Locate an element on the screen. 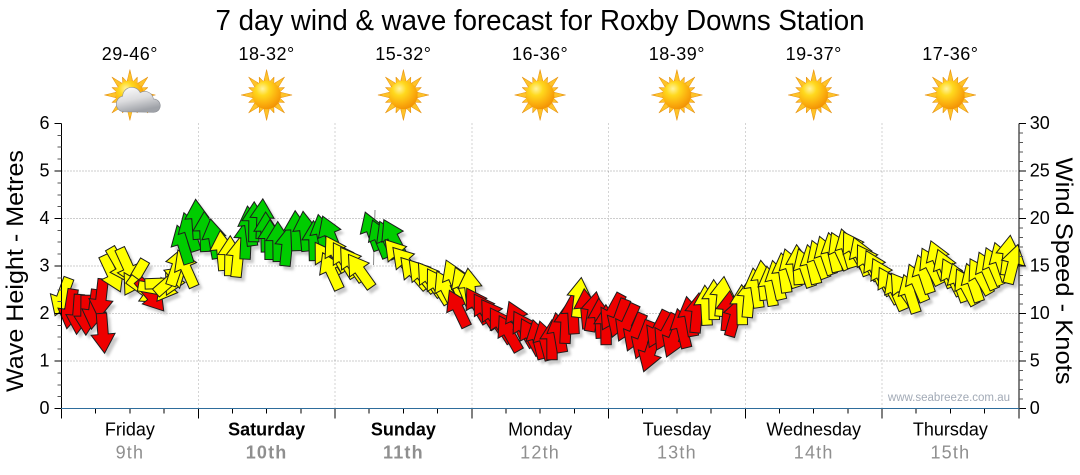 Image resolution: width=1080 pixels, height=475 pixels. svg-text: 9th is located at coordinates (130, 453).